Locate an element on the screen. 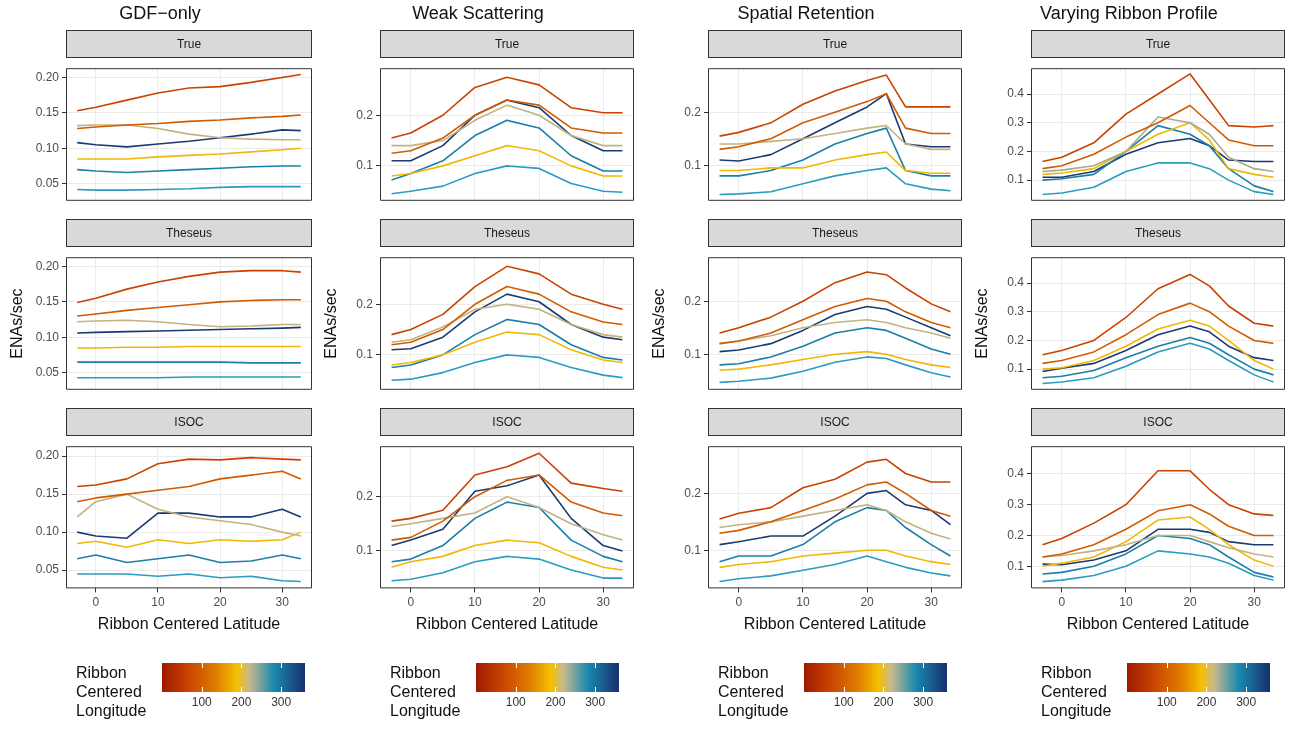  chart-title: Weak Scattering is located at coordinates (478, 13).